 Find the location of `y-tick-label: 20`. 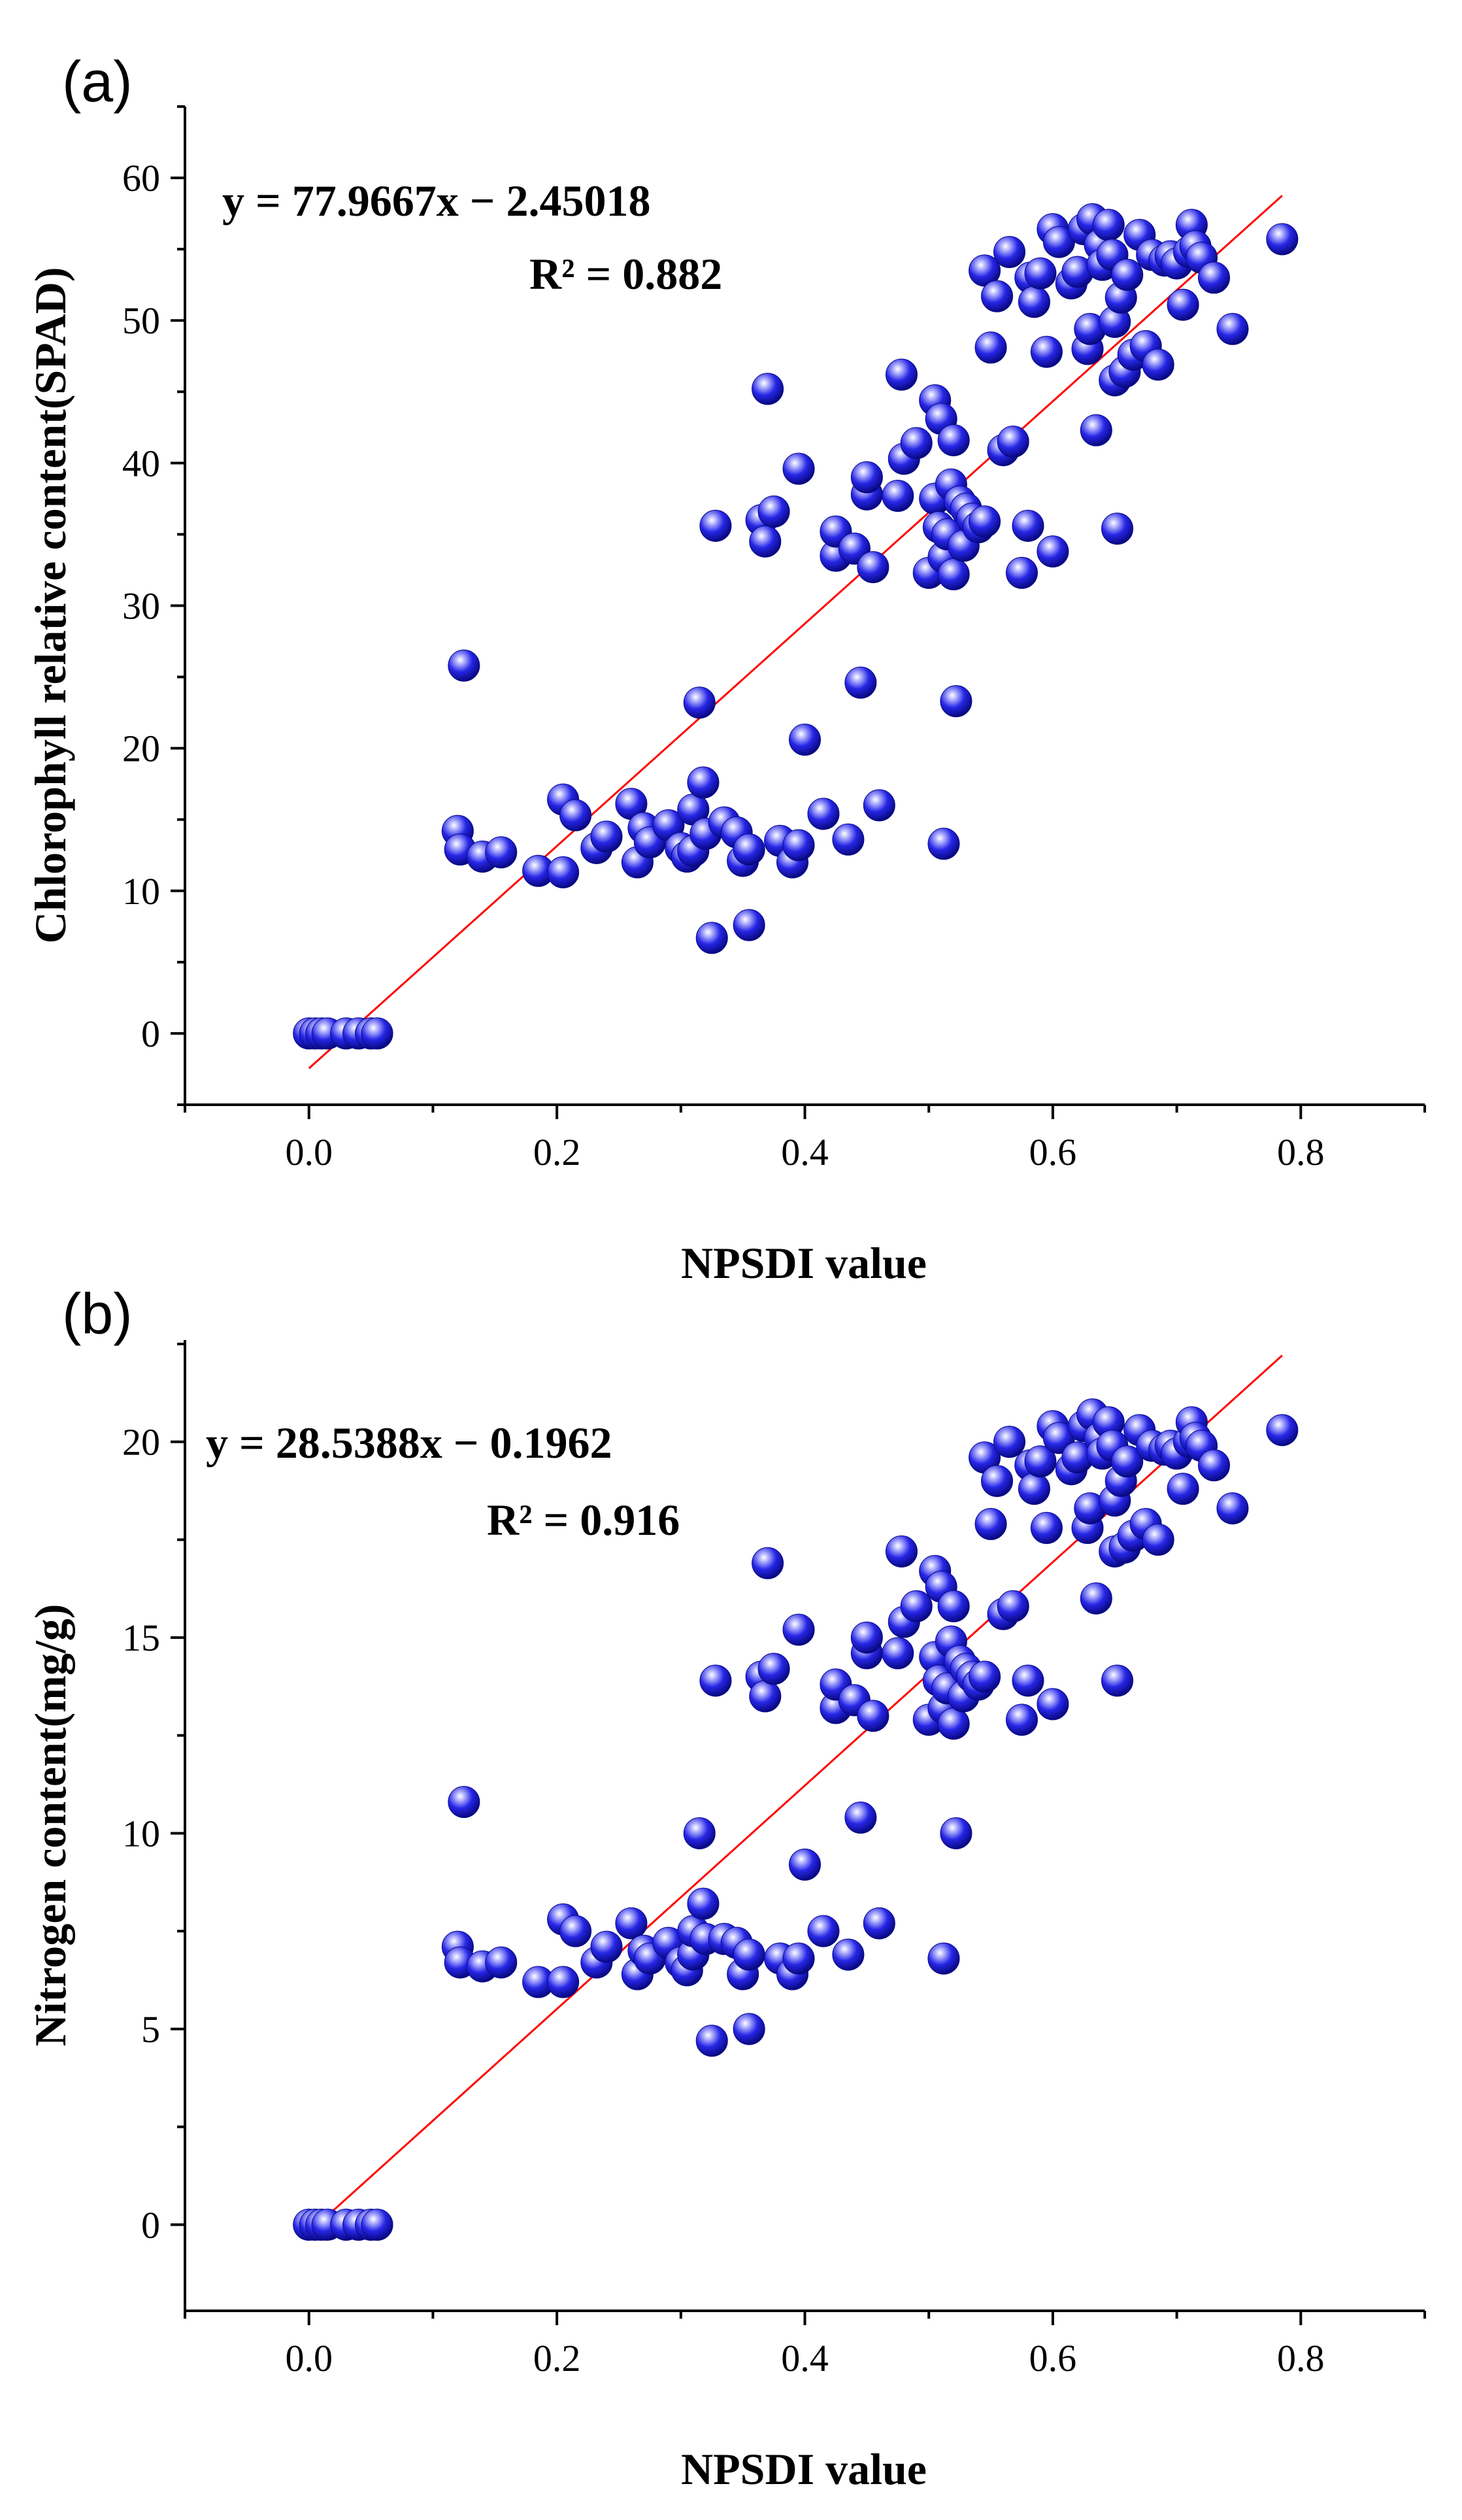

y-tick-label: 20 is located at coordinates (141, 1442).